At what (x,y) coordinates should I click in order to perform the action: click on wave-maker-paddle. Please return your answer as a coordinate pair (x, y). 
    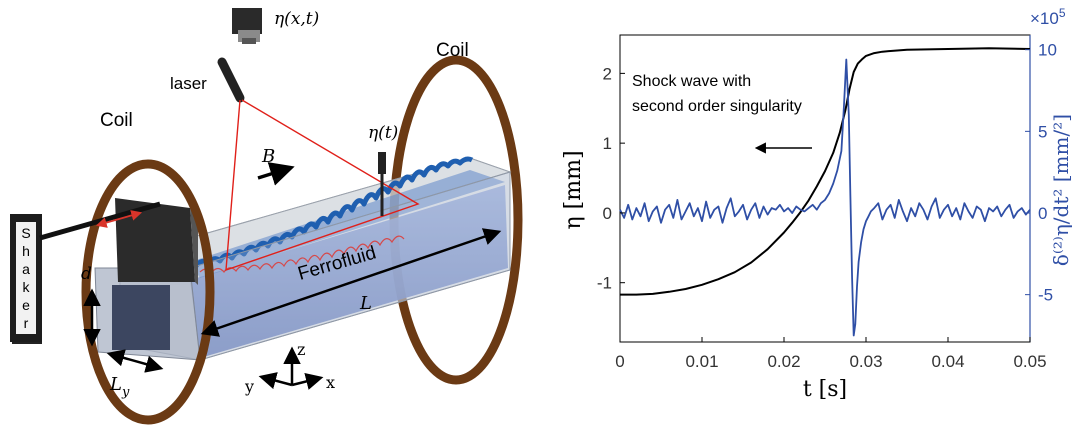
    Looking at the image, I should click on (141, 317).